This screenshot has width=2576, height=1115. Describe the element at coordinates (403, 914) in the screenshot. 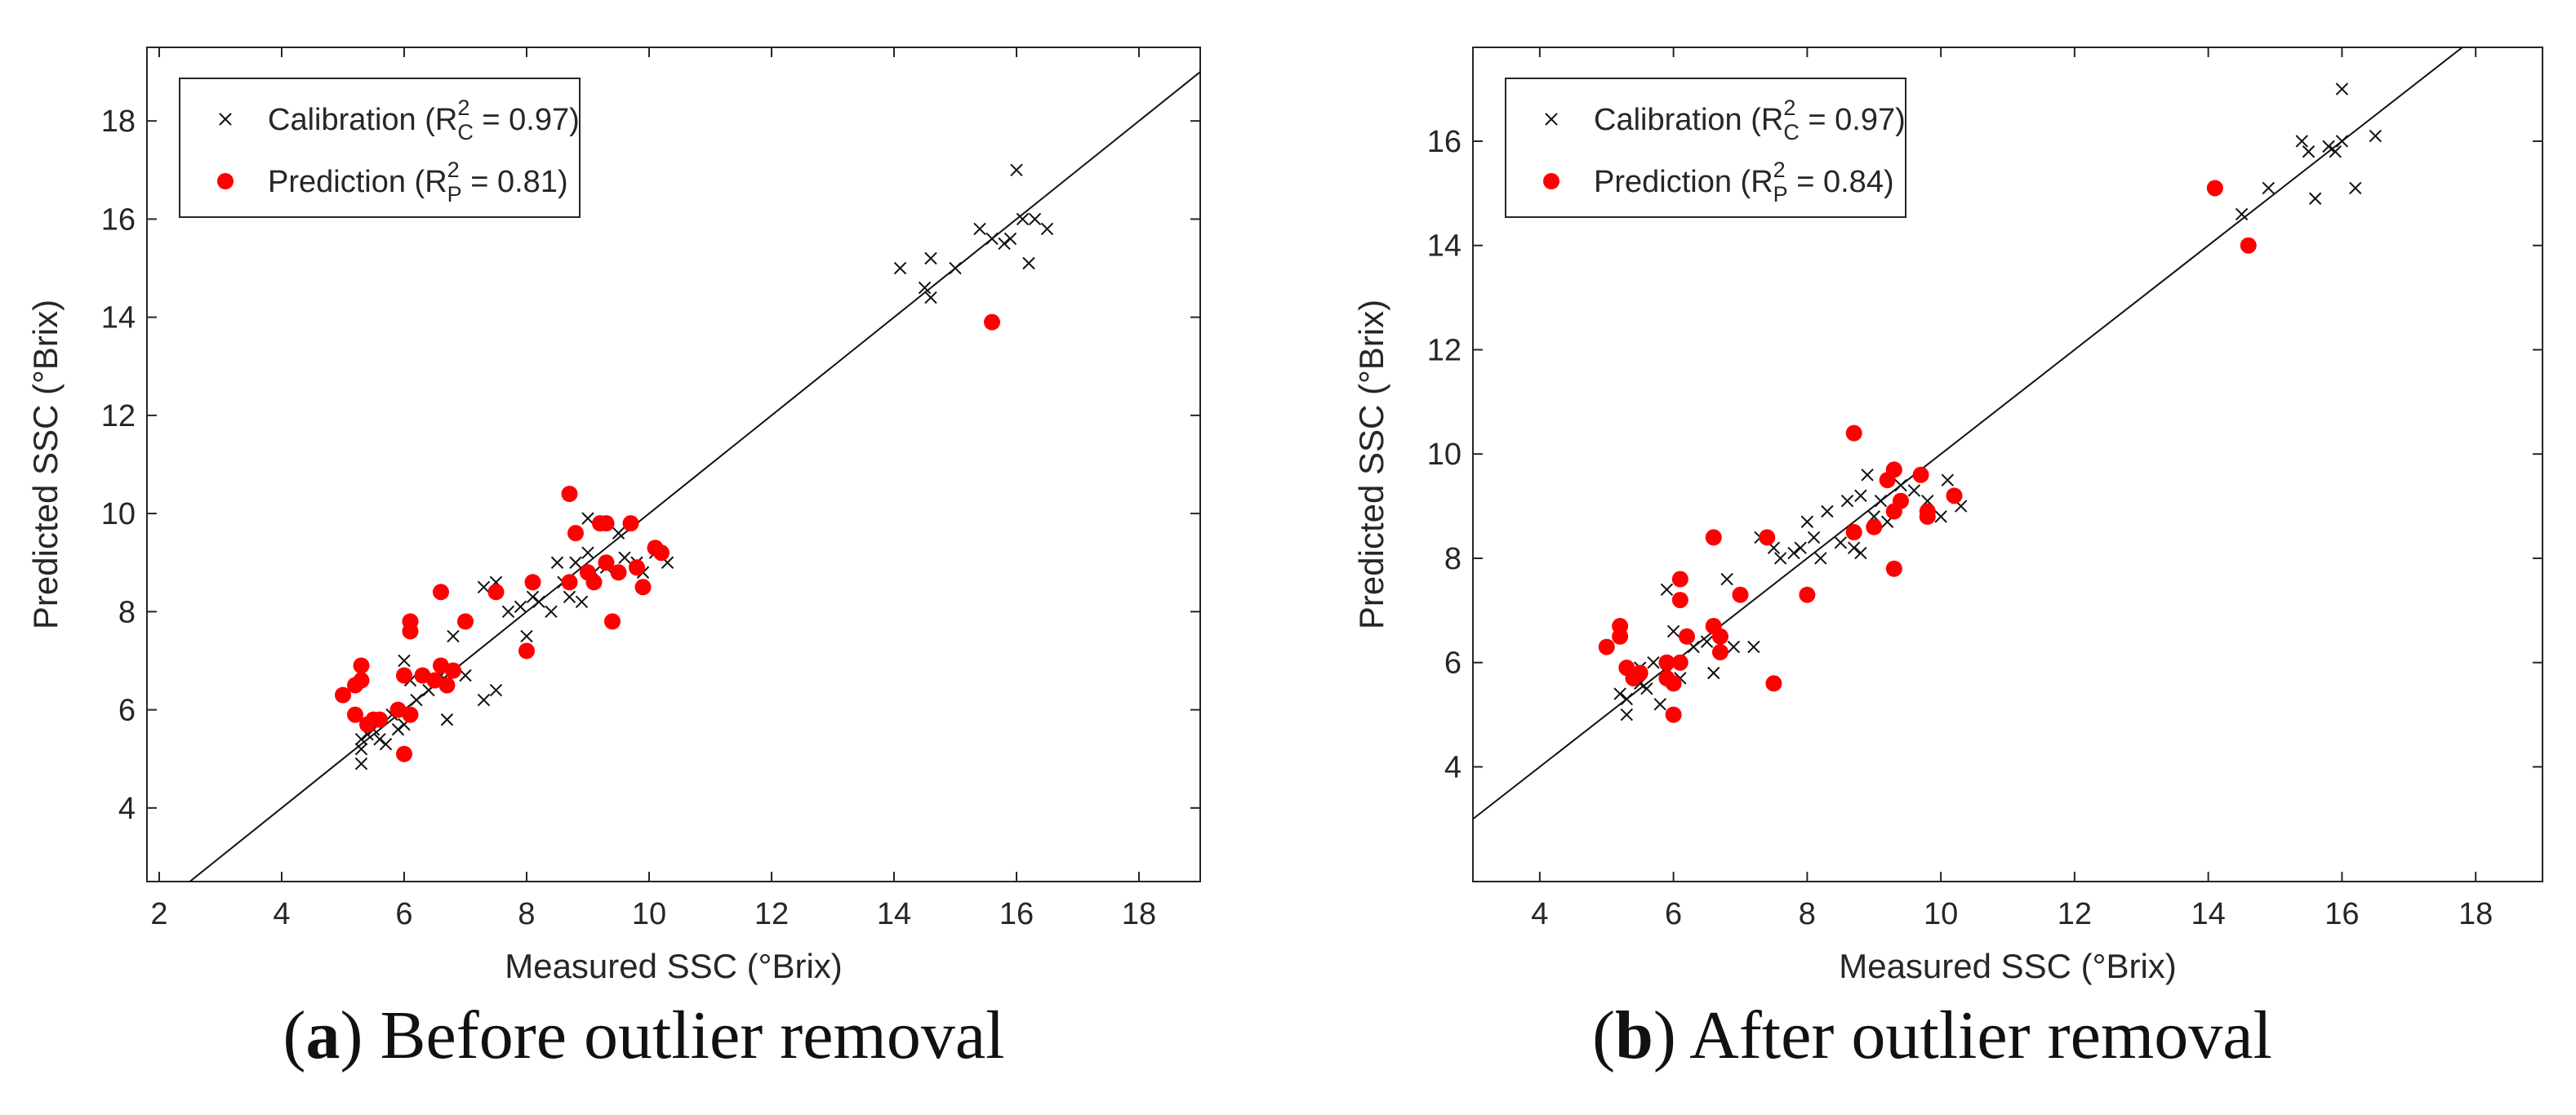

I see `x-tick-label: 6` at that location.